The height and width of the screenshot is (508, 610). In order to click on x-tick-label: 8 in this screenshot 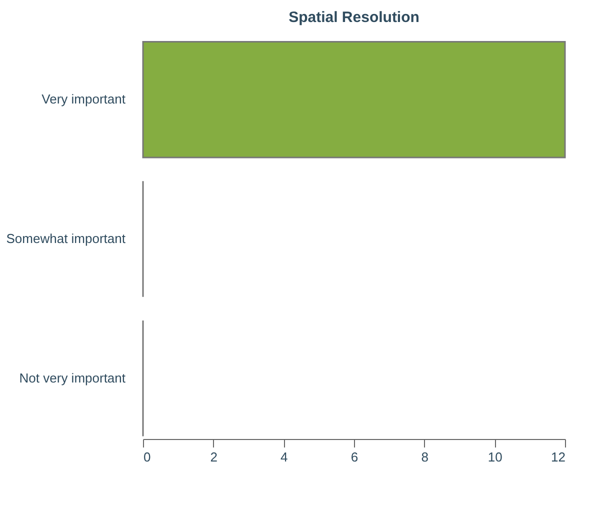, I will do `click(424, 457)`.